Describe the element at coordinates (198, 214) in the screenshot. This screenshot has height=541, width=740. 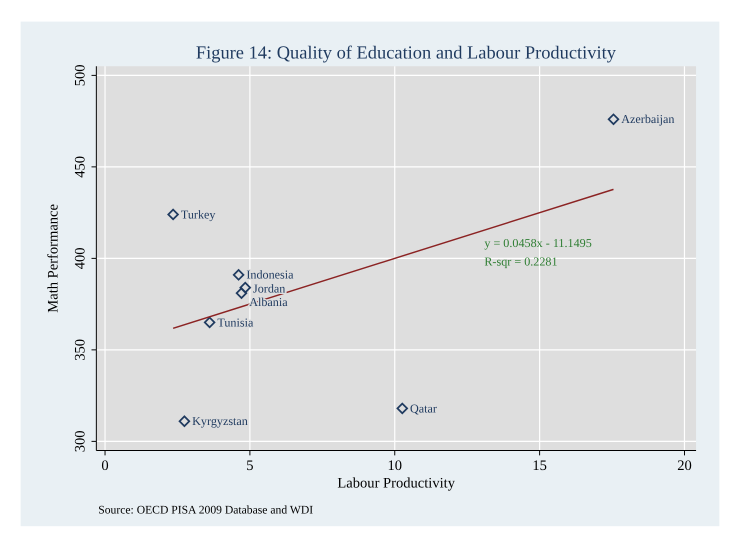
I see `annotation: Turkey` at that location.